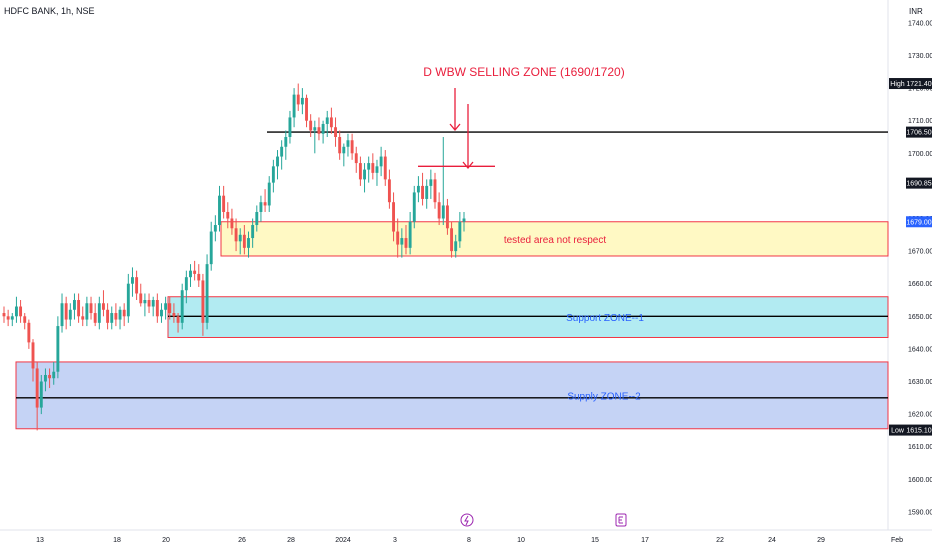 This screenshot has width=932, height=550. I want to click on zone-label-cyan: Support ZONE--1, so click(605, 318).